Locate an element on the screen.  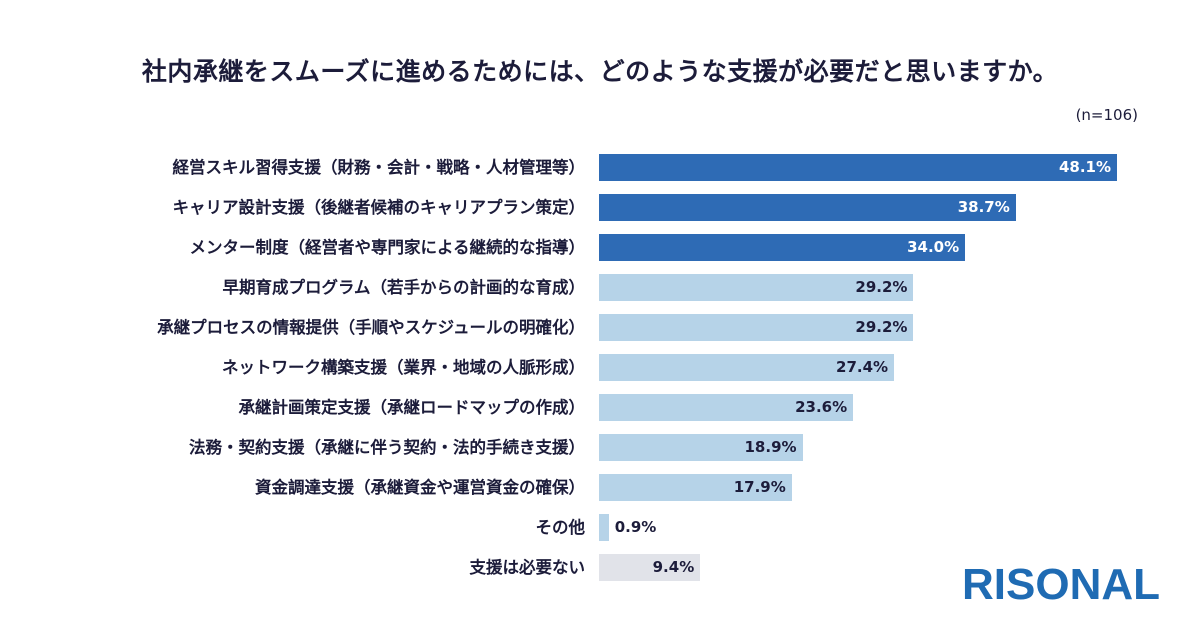
category-label: 支援は必要ない is located at coordinates (527, 567).